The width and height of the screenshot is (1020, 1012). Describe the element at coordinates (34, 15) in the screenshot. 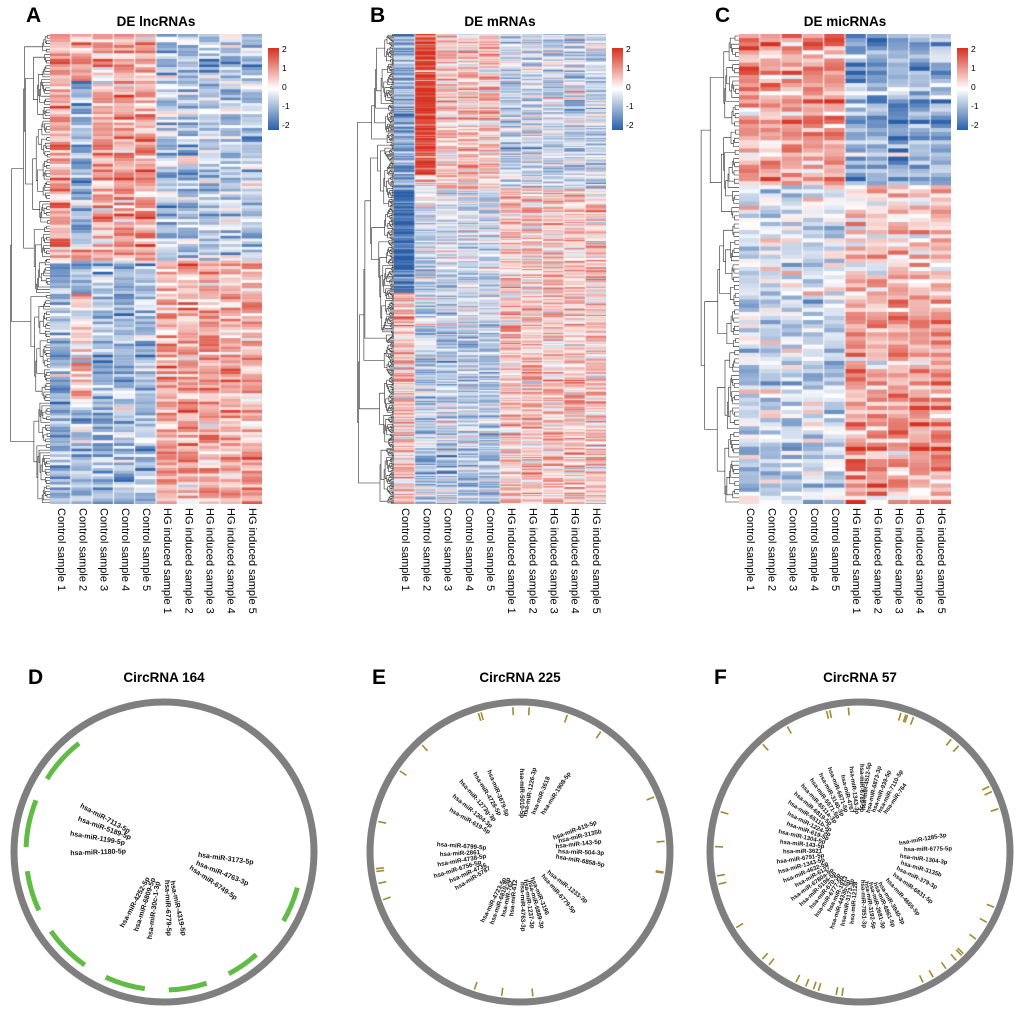

I see `panel-label-a: A` at that location.